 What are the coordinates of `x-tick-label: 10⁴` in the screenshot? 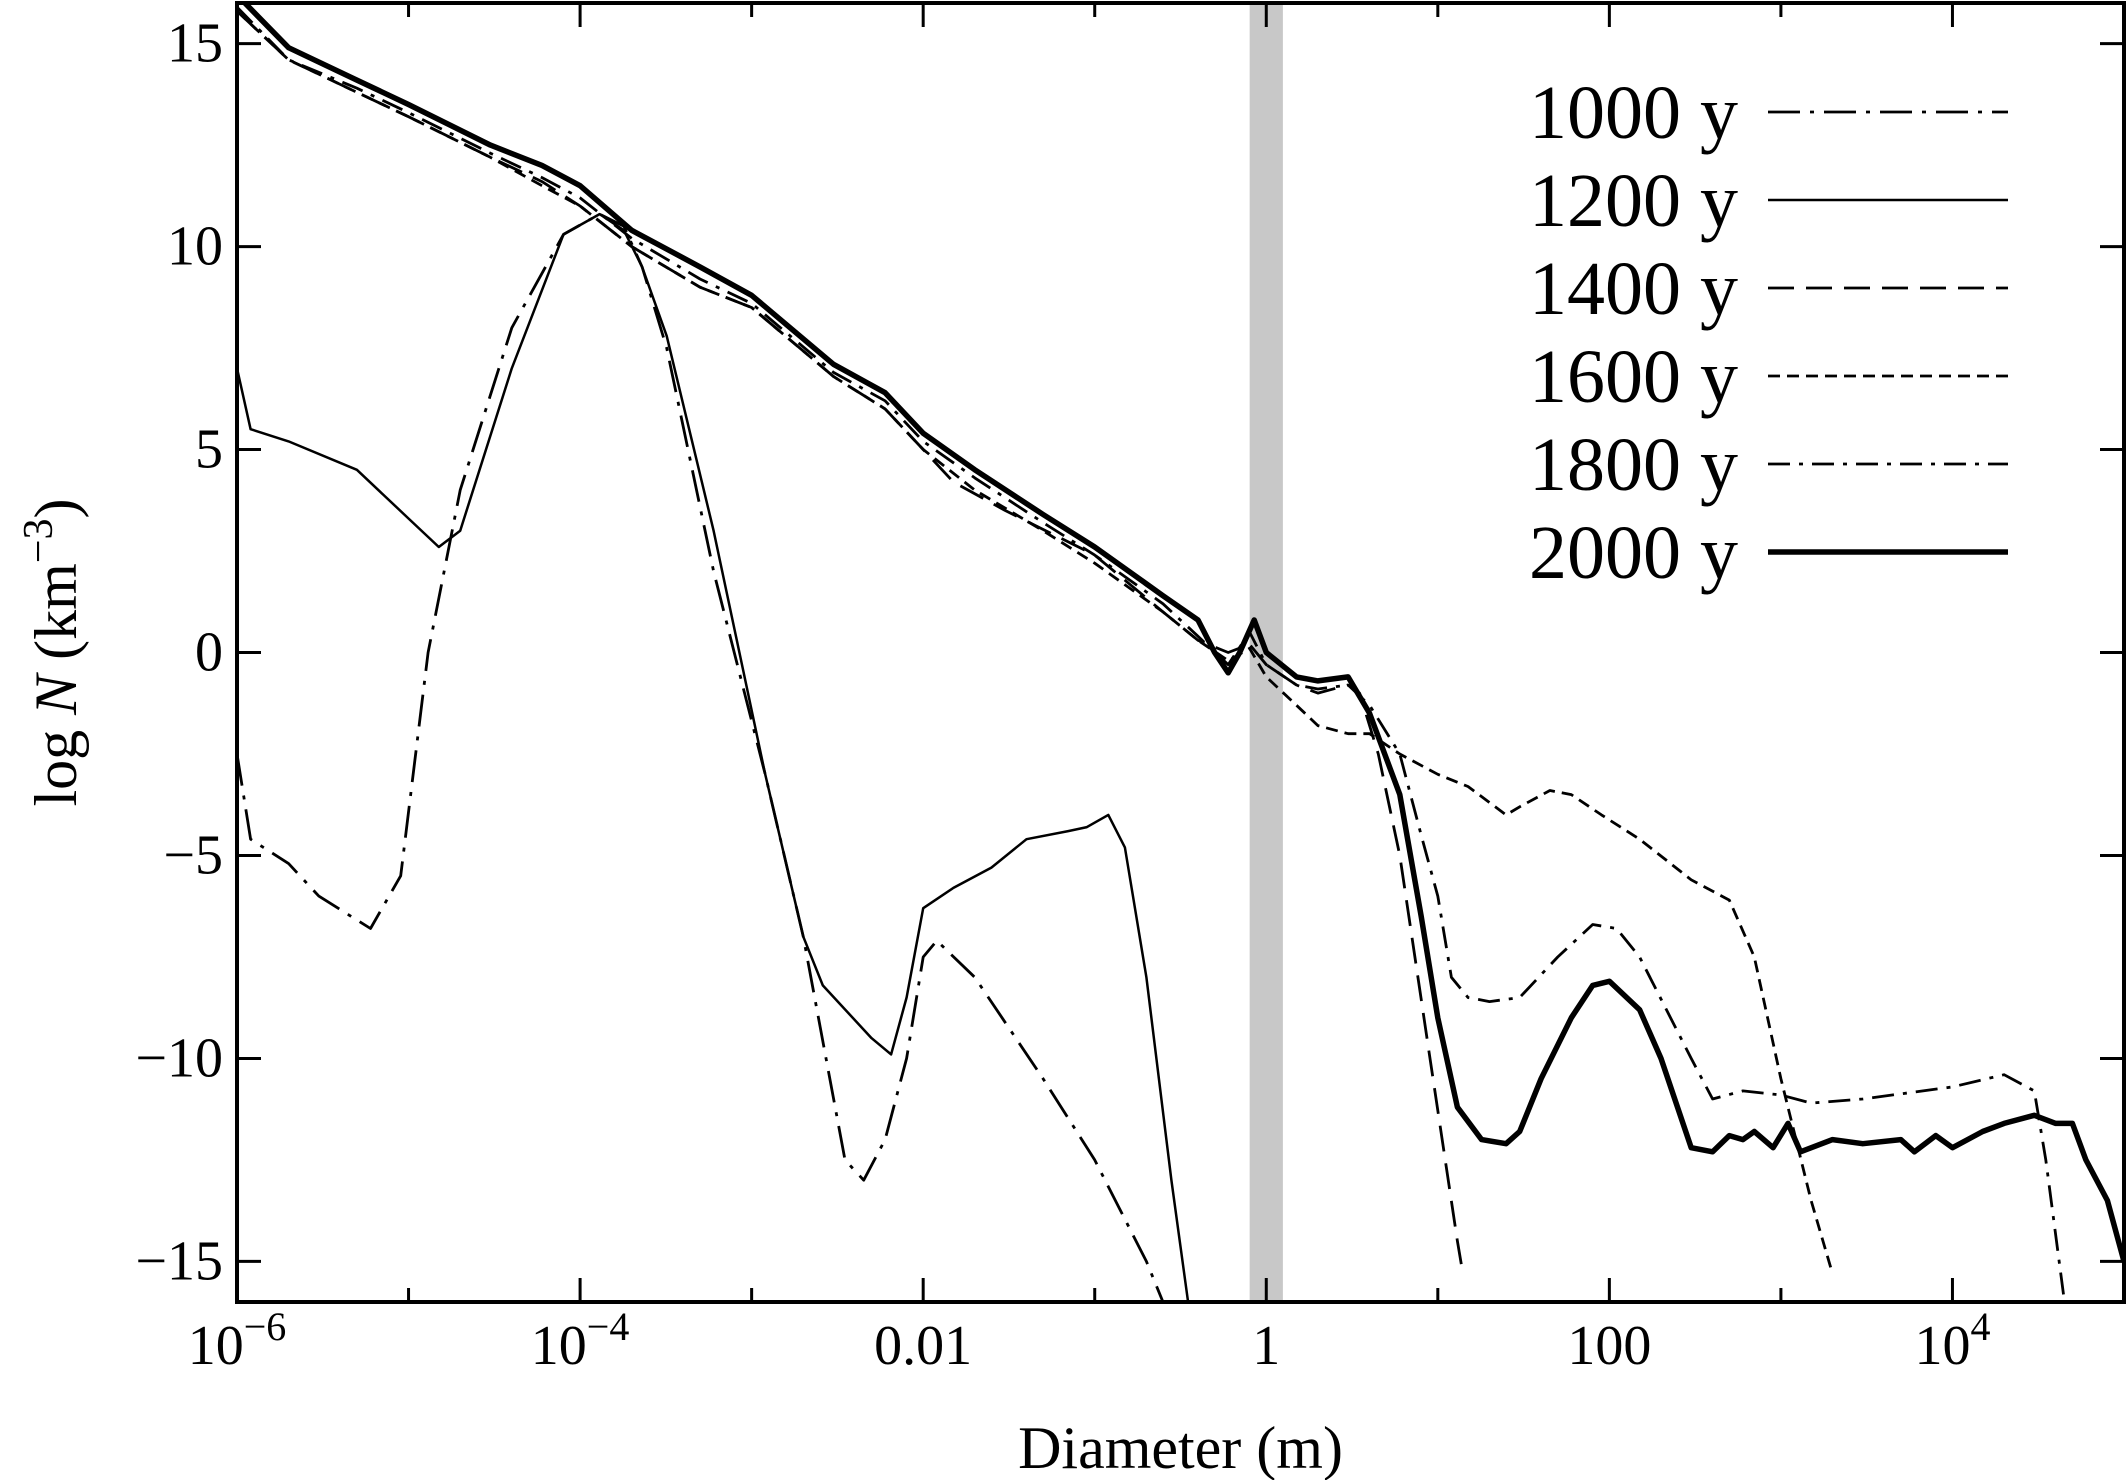 It's located at (1952, 1340).